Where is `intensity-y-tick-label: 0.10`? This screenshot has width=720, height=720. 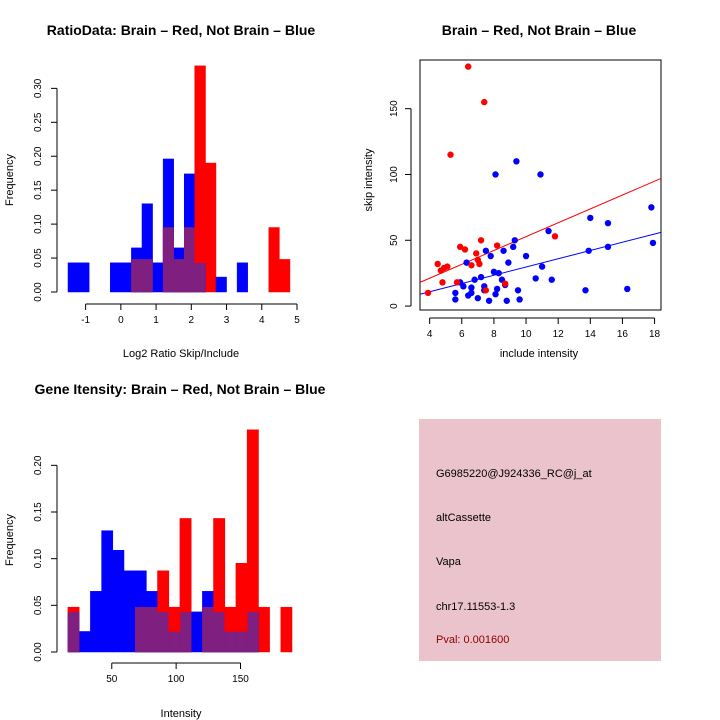
intensity-y-tick-label: 0.10 is located at coordinates (38, 558).